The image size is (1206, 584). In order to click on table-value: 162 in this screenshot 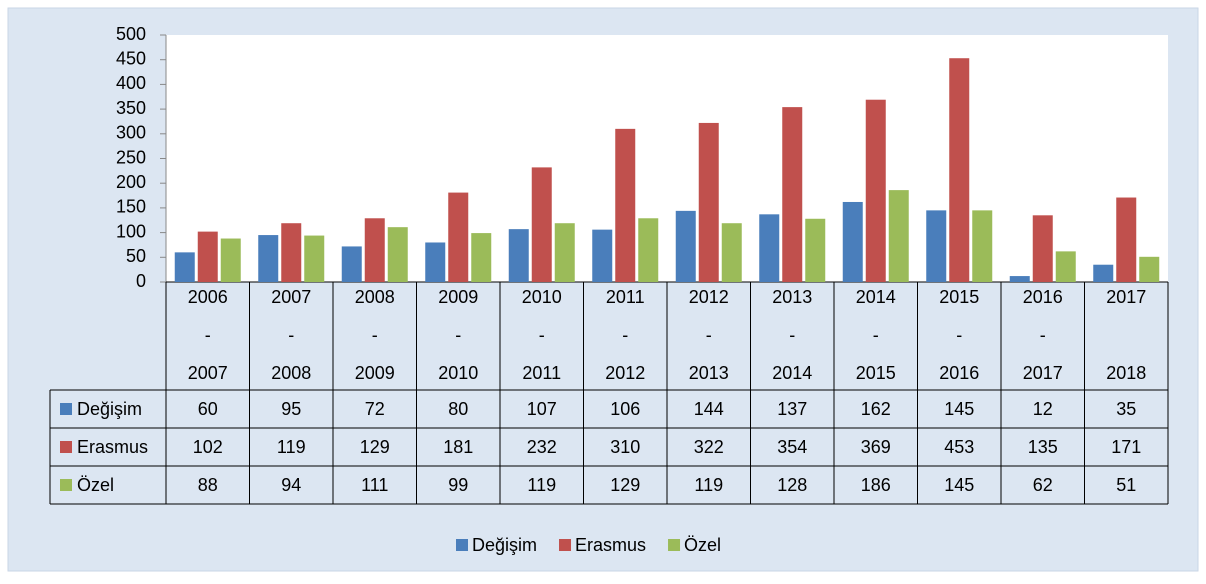, I will do `click(876, 409)`.